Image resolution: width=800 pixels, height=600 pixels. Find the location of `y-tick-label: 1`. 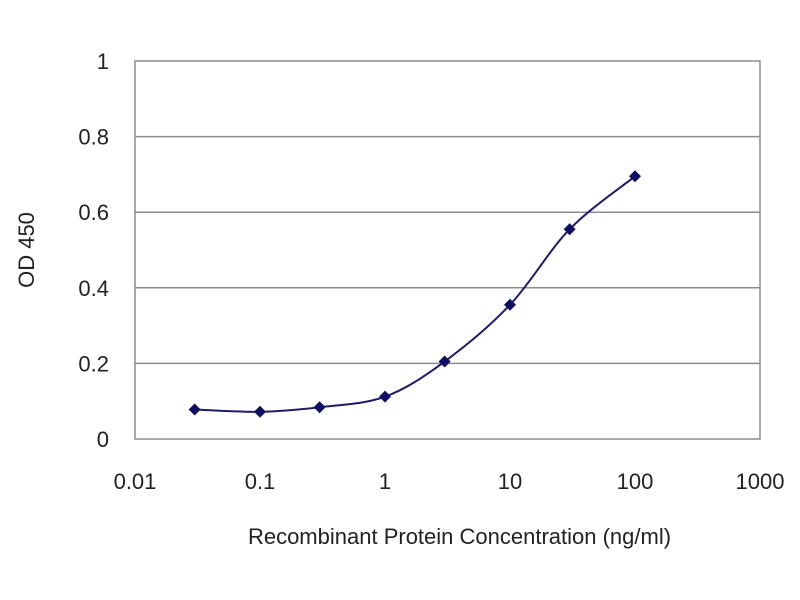

y-tick-label: 1 is located at coordinates (103, 61).